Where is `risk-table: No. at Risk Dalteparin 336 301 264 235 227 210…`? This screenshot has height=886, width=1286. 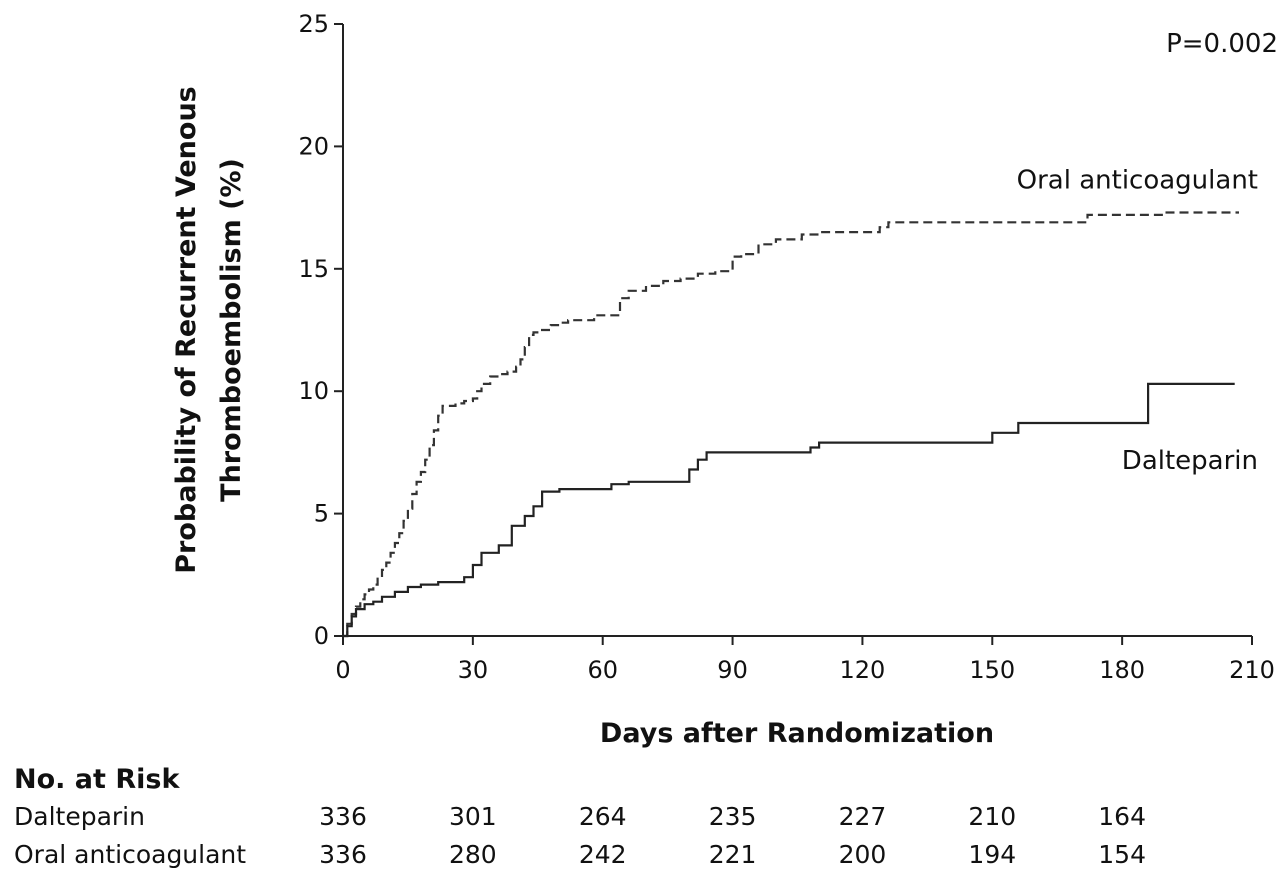 risk-table: No. at Risk Dalteparin 336 301 264 235 227 210… is located at coordinates (649, 818).